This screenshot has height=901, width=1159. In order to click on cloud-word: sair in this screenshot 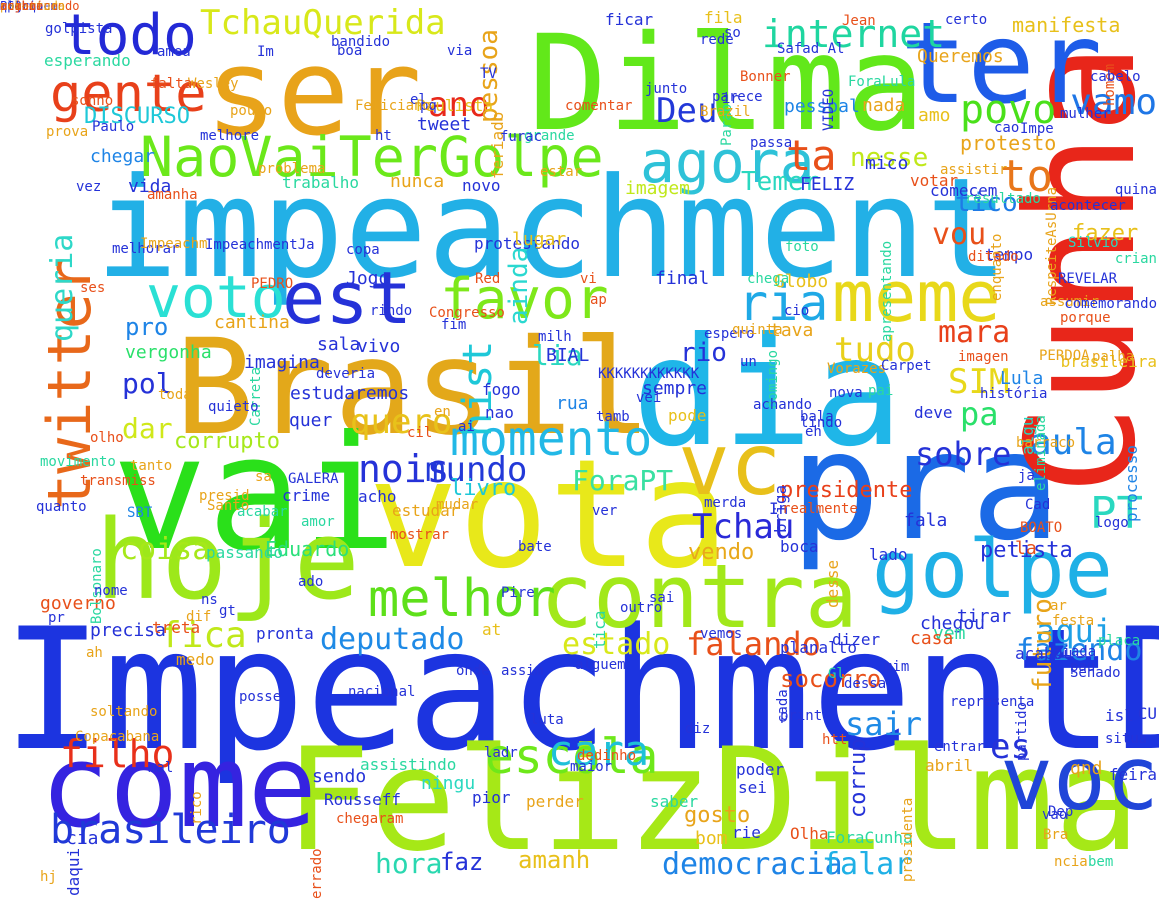, I will do `click(884, 724)`.